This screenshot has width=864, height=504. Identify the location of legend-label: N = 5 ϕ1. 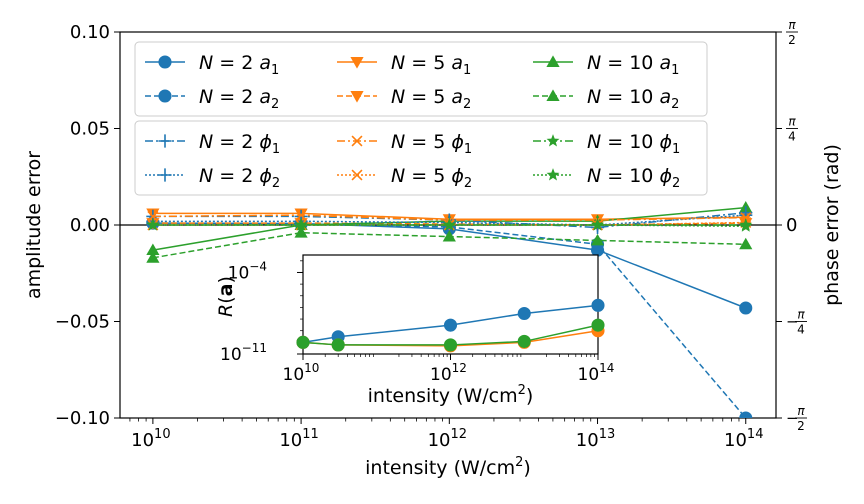
(431, 144).